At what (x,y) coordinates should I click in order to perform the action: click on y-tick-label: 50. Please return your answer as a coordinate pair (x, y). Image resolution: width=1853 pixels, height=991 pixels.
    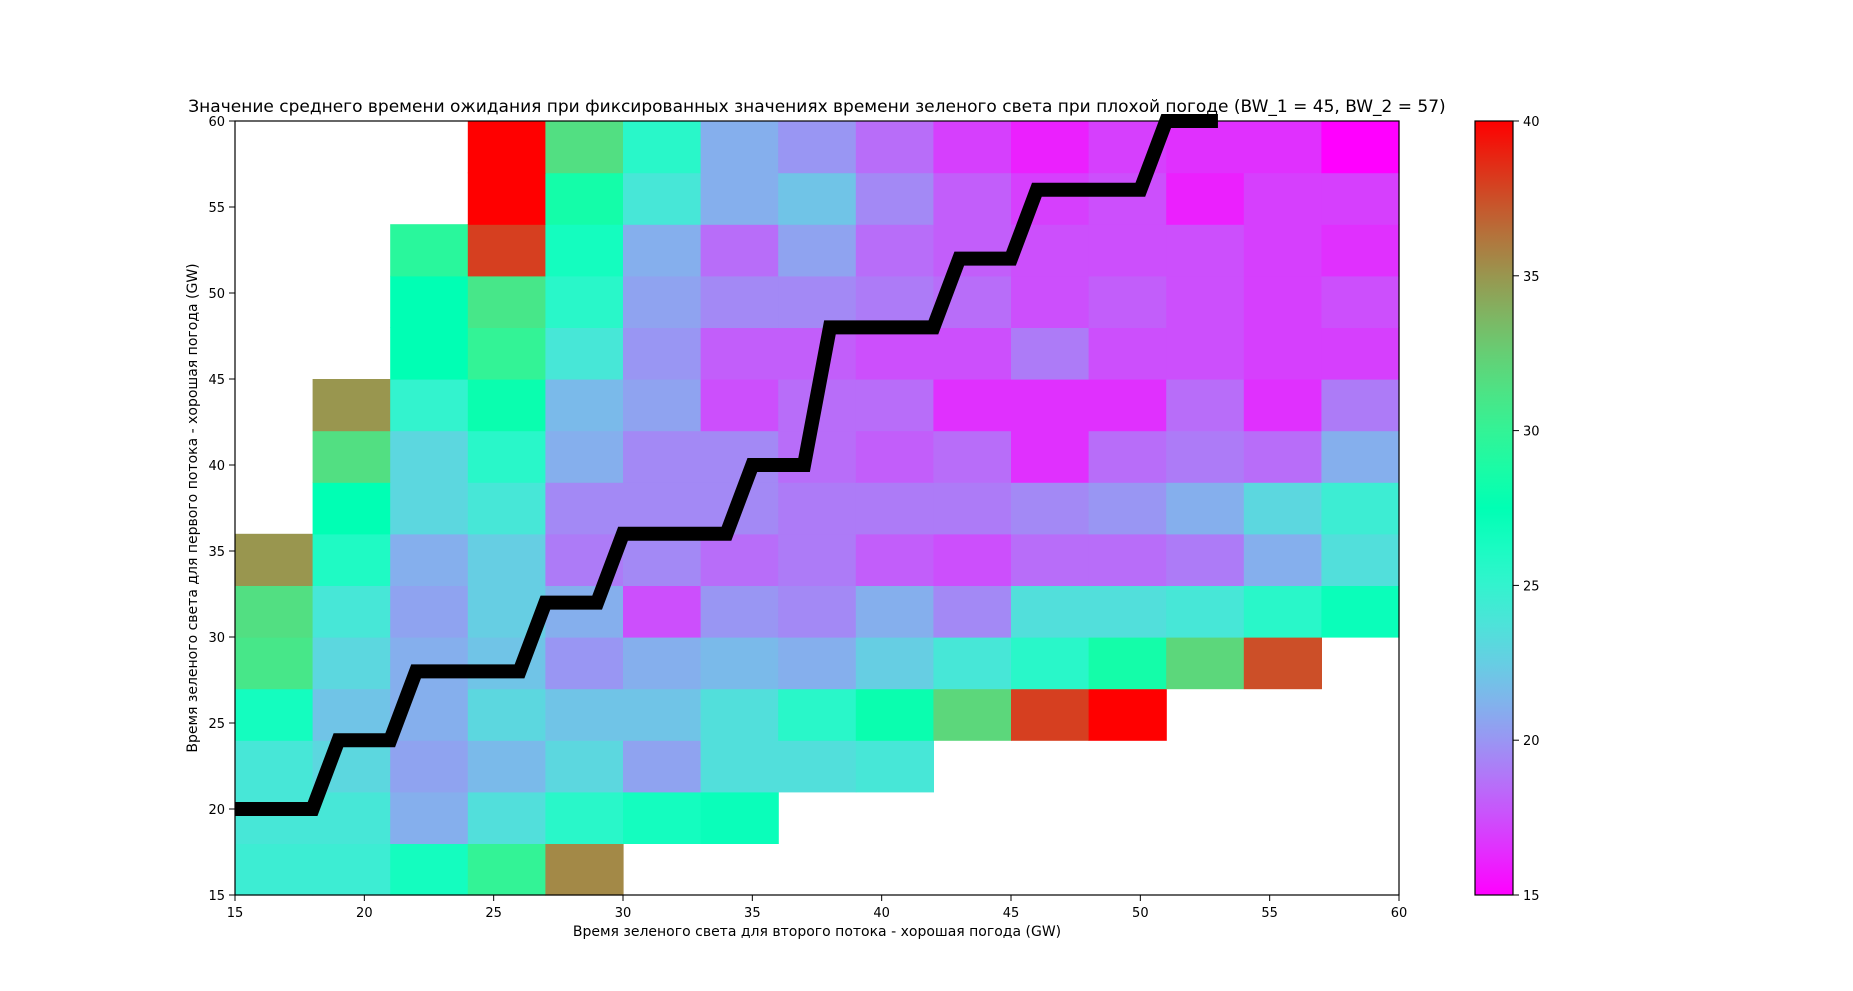
    Looking at the image, I should click on (216, 294).